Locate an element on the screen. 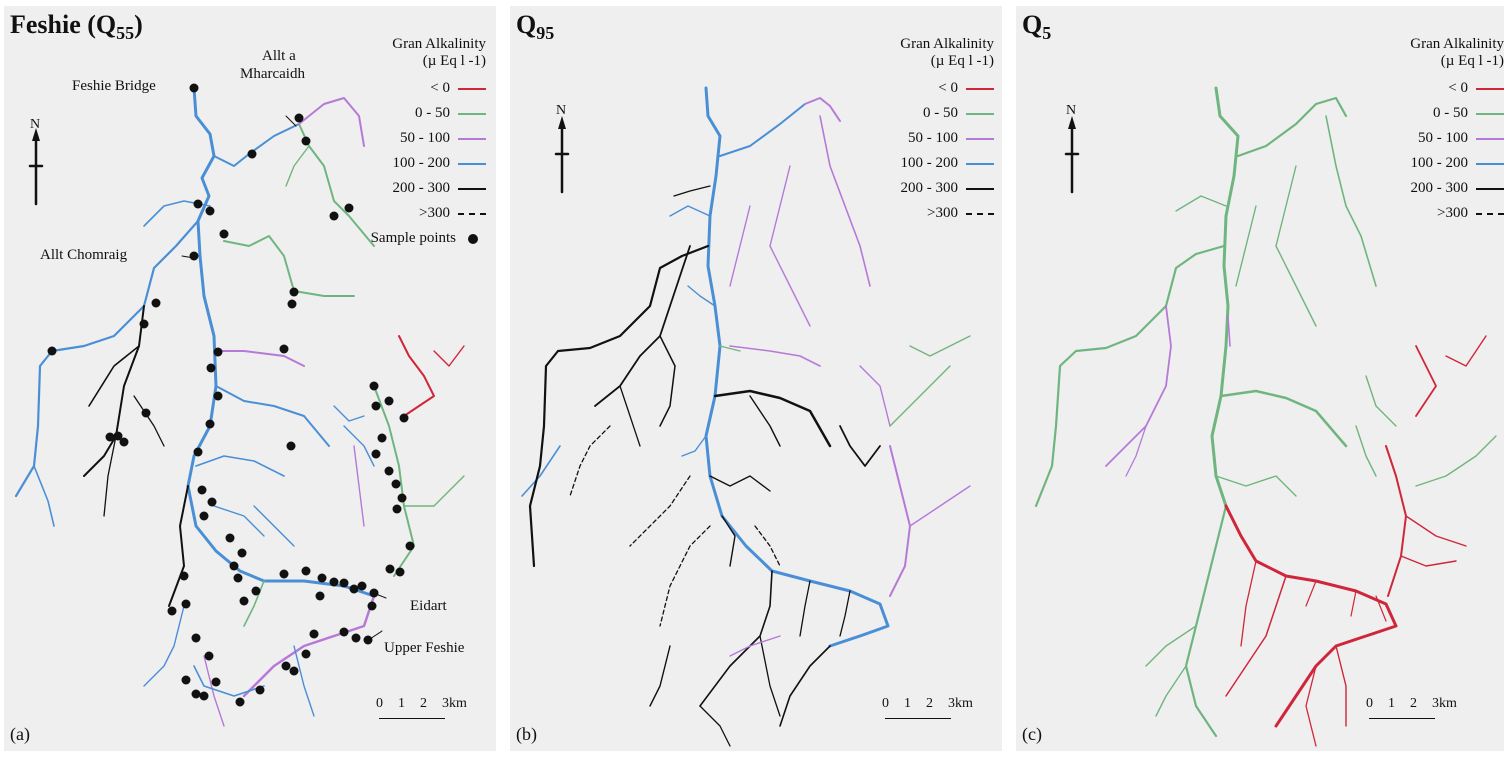  label-allt-a-mharcaidh: Allt a is located at coordinates (279, 56).